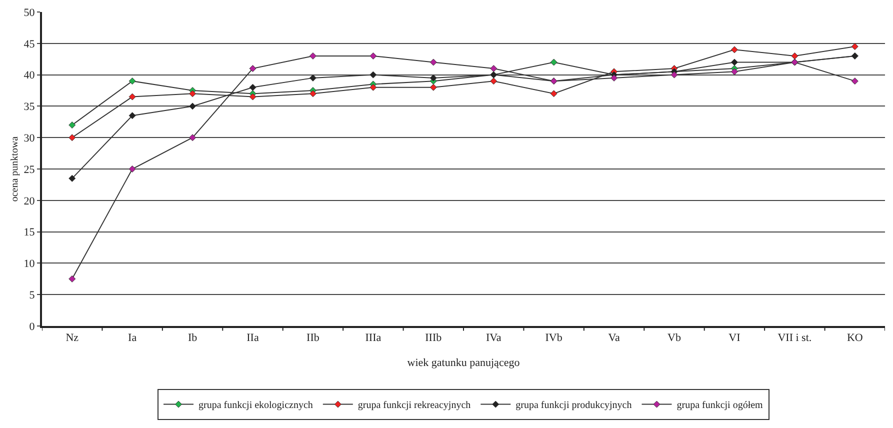  What do you see at coordinates (734, 338) in the screenshot?
I see `x-tick-label: VI` at bounding box center [734, 338].